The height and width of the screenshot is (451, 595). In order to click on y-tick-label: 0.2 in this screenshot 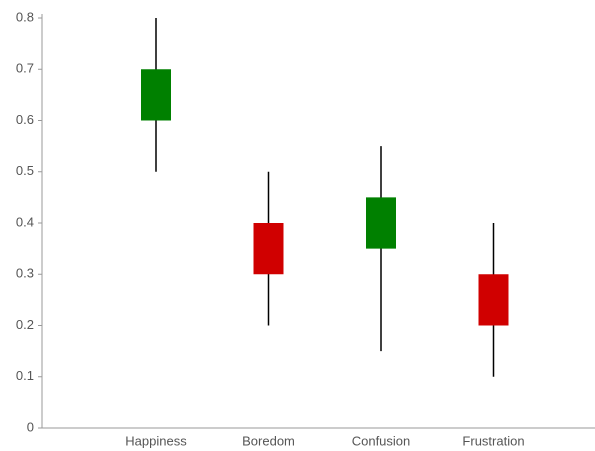, I will do `click(25, 324)`.